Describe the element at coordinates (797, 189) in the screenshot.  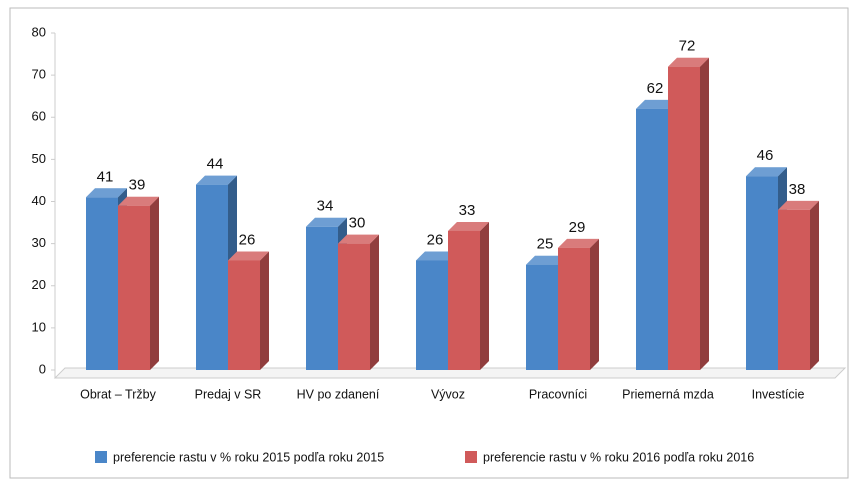
I see `data-label: 38` at that location.